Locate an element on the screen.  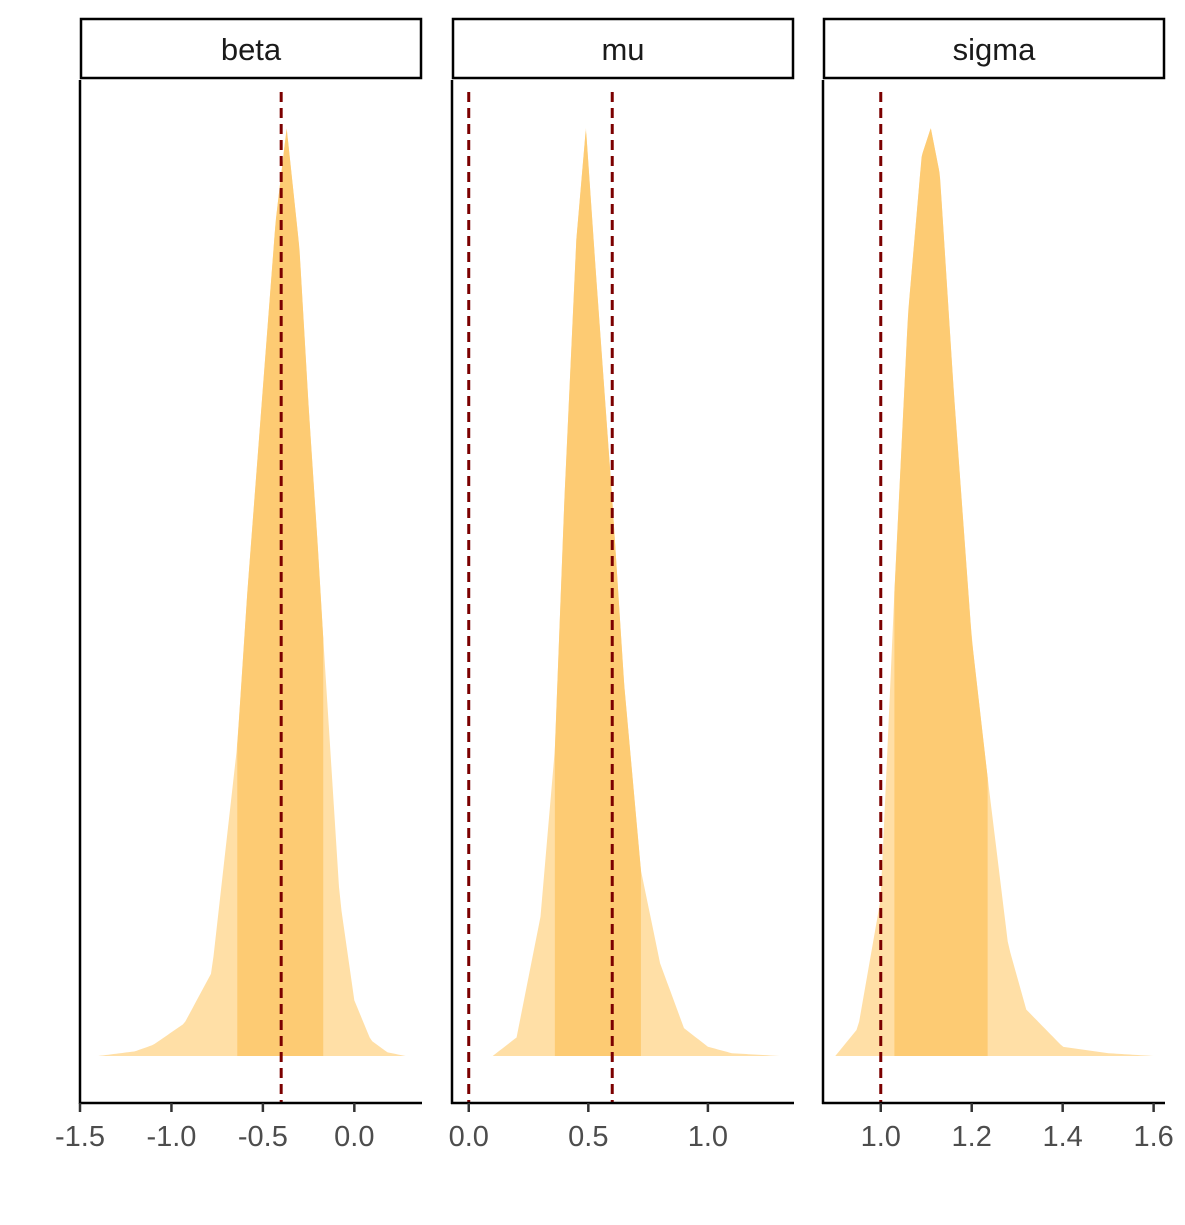
facet-strip-label: sigma is located at coordinates (994, 49).